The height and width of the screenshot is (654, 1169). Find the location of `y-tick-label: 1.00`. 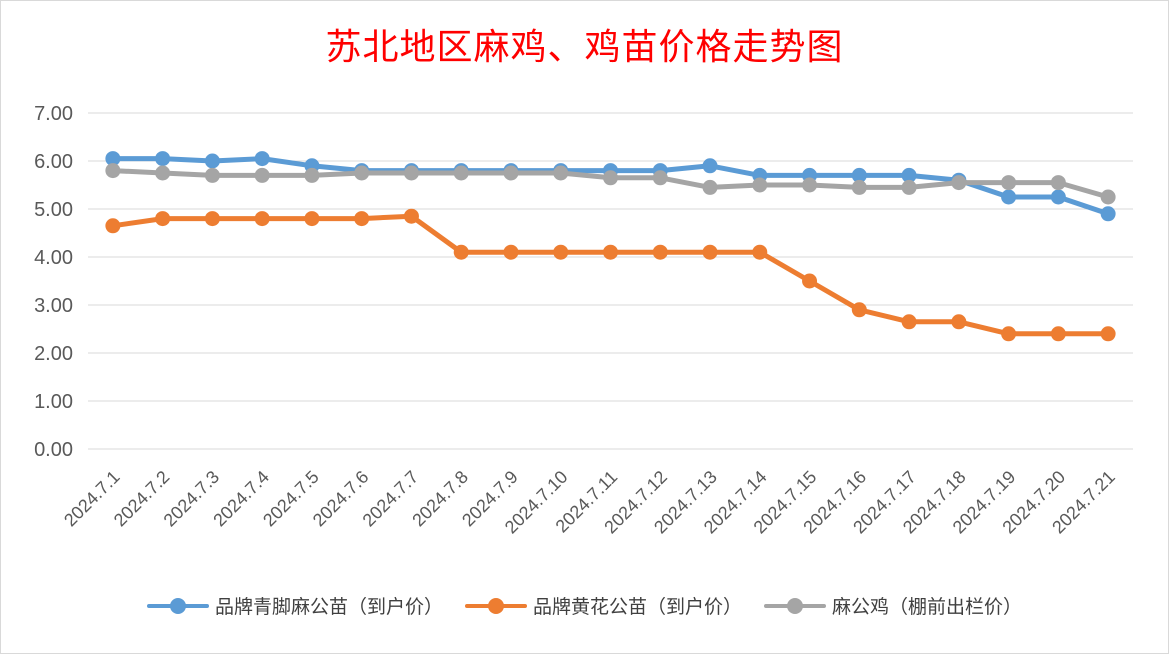

y-tick-label: 1.00 is located at coordinates (53, 402).